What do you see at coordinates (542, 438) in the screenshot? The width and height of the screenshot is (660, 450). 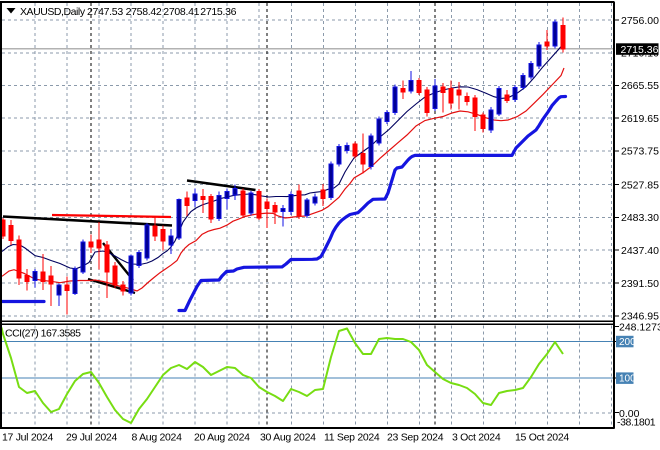 I see `svg-text: 15 Oct 2024` at bounding box center [542, 438].